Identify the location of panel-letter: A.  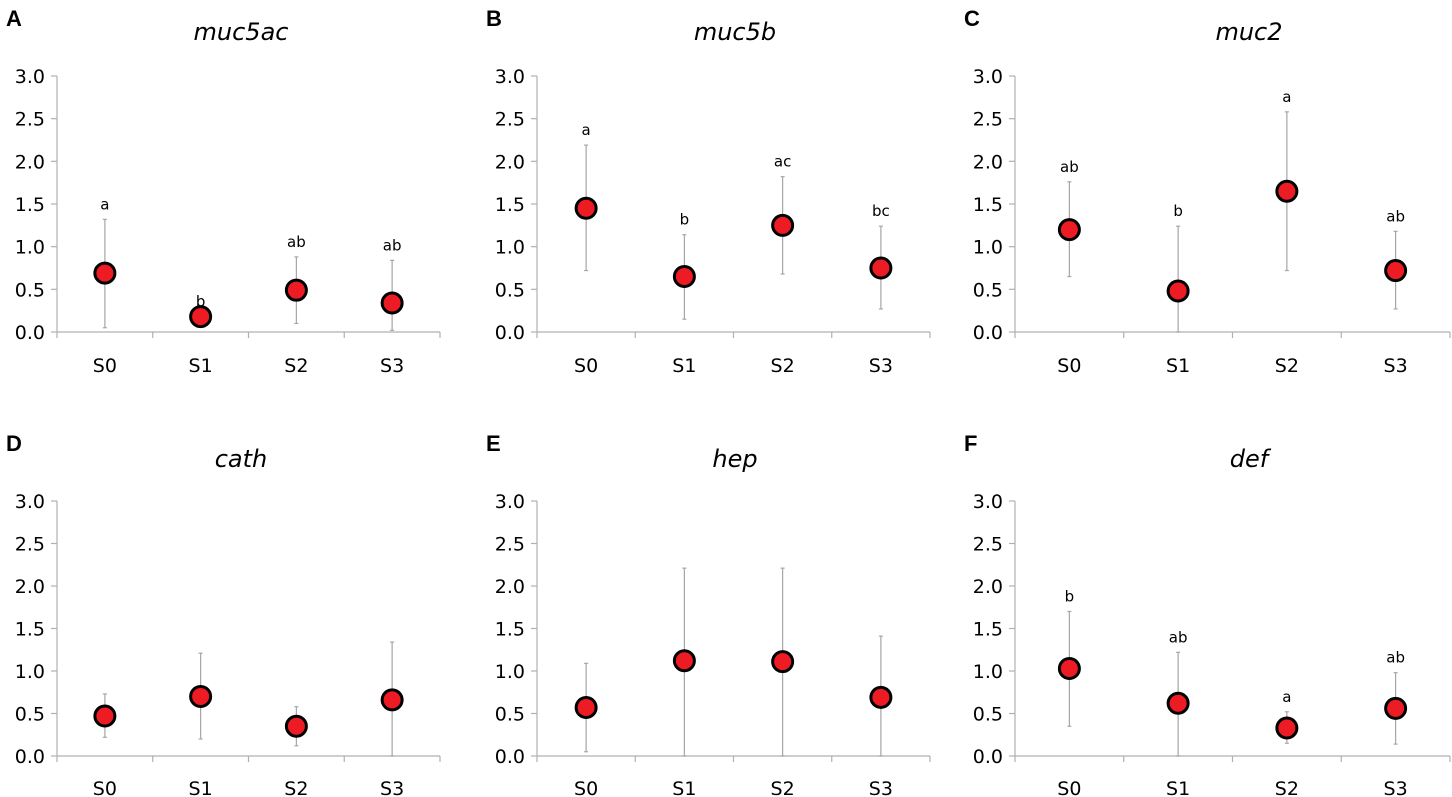
(14, 18).